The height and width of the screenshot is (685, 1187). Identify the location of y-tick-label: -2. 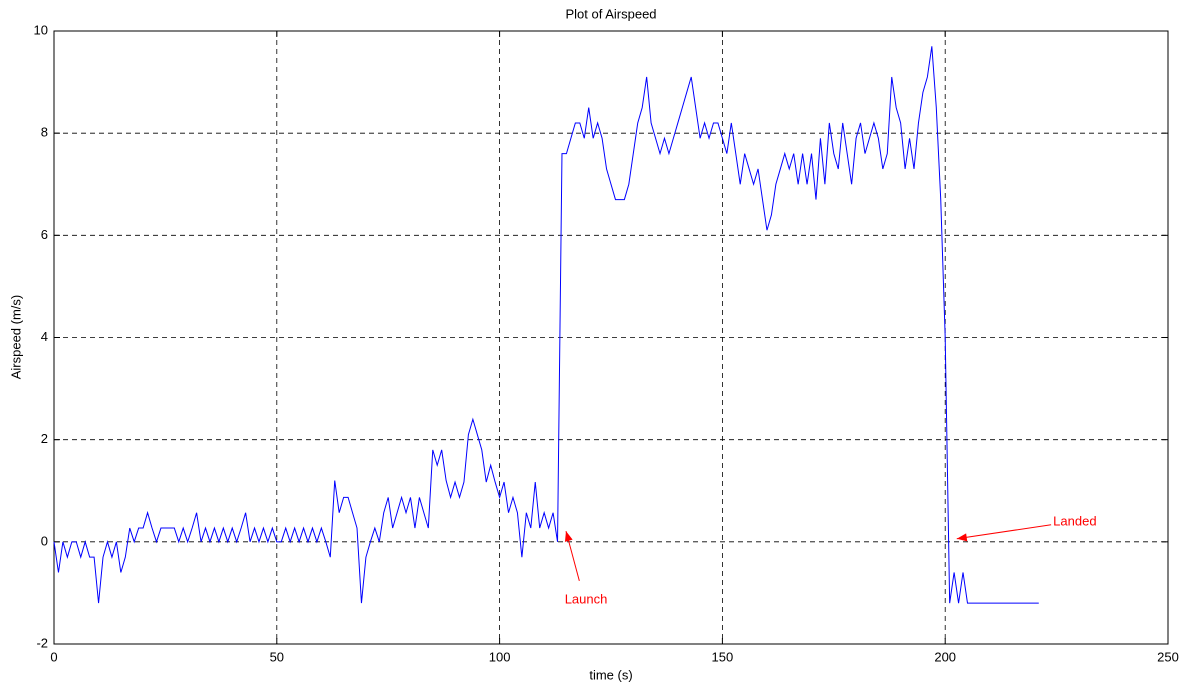
(42, 642).